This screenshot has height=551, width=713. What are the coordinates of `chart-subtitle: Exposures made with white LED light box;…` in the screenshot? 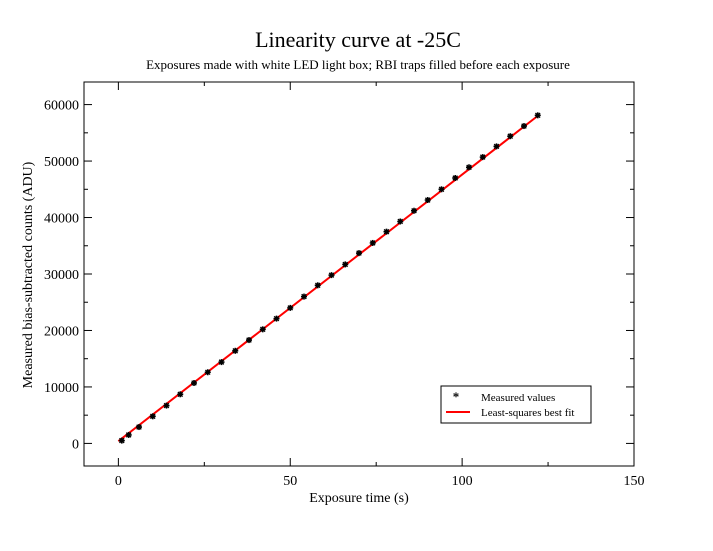 It's located at (358, 64).